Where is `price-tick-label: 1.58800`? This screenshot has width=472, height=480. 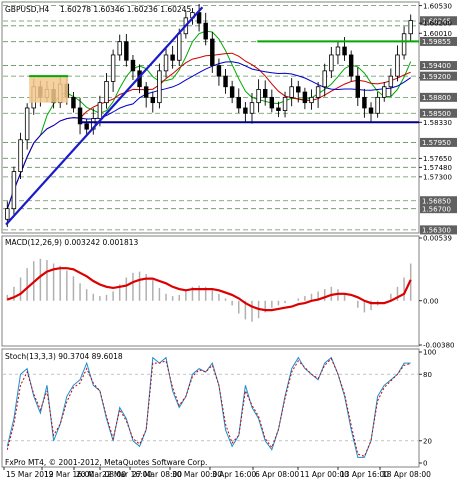 price-tick-label: 1.58800 is located at coordinates (436, 98).